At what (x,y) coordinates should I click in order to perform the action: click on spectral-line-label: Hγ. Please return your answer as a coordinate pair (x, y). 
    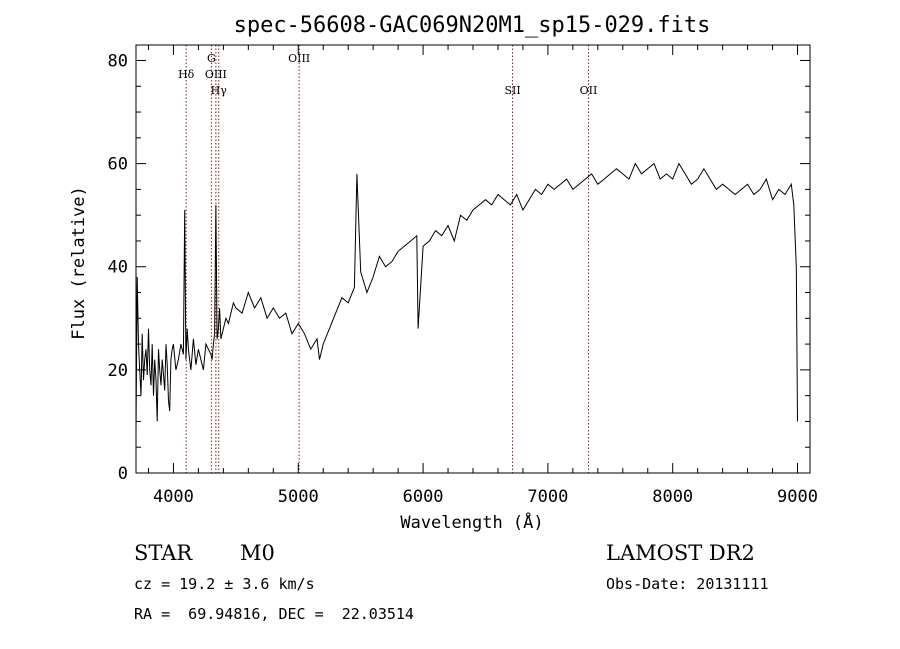
    Looking at the image, I should click on (219, 90).